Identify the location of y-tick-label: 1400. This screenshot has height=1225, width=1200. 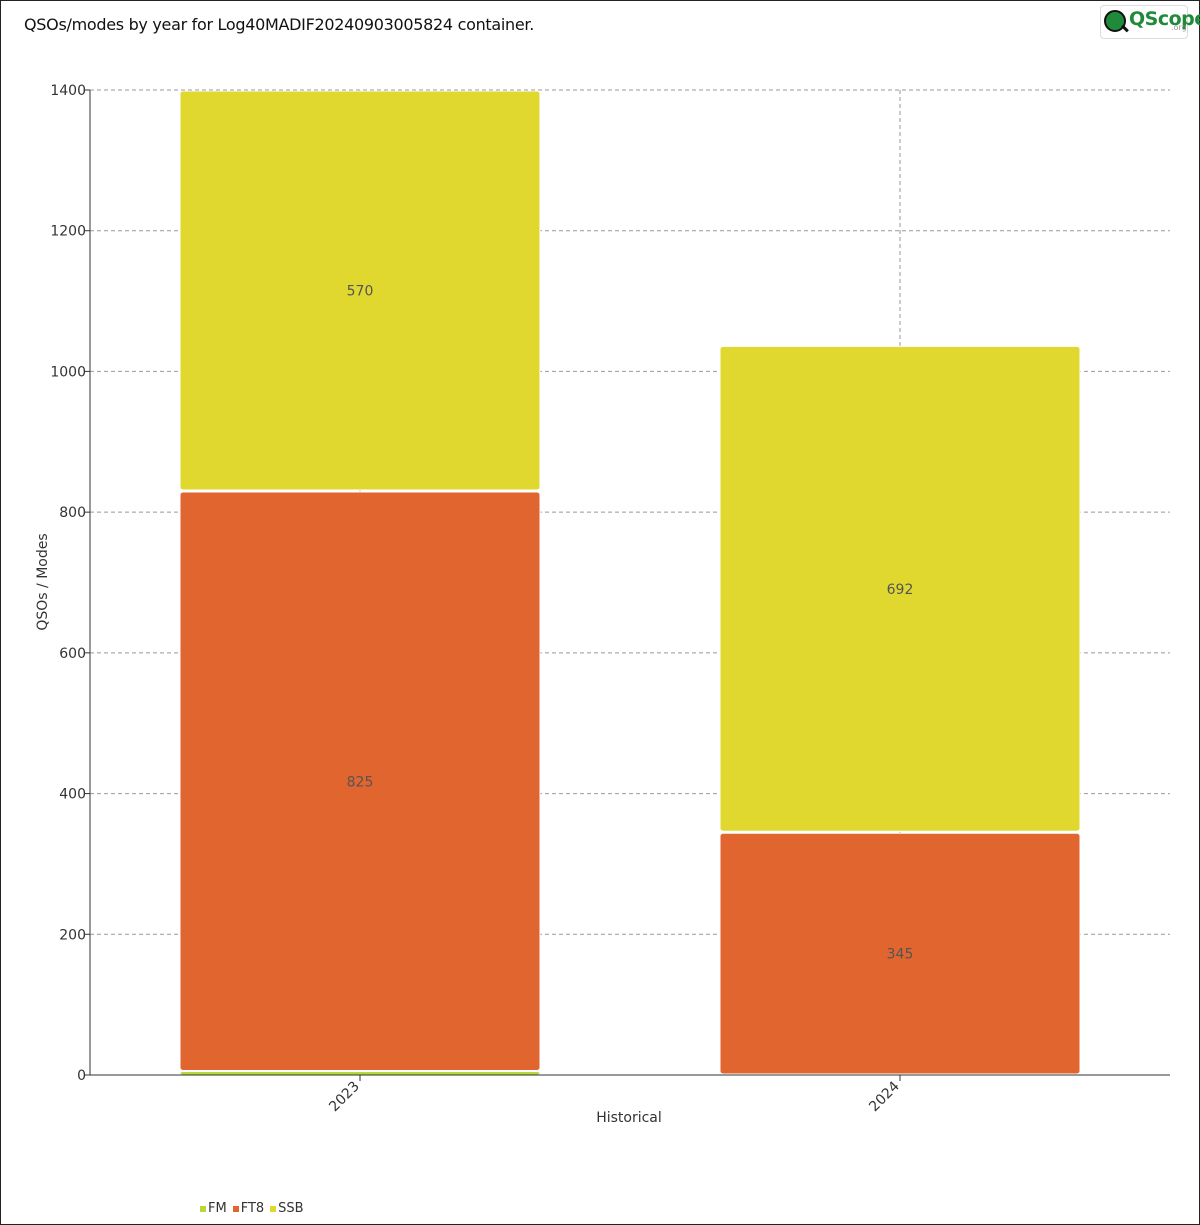
(68, 91).